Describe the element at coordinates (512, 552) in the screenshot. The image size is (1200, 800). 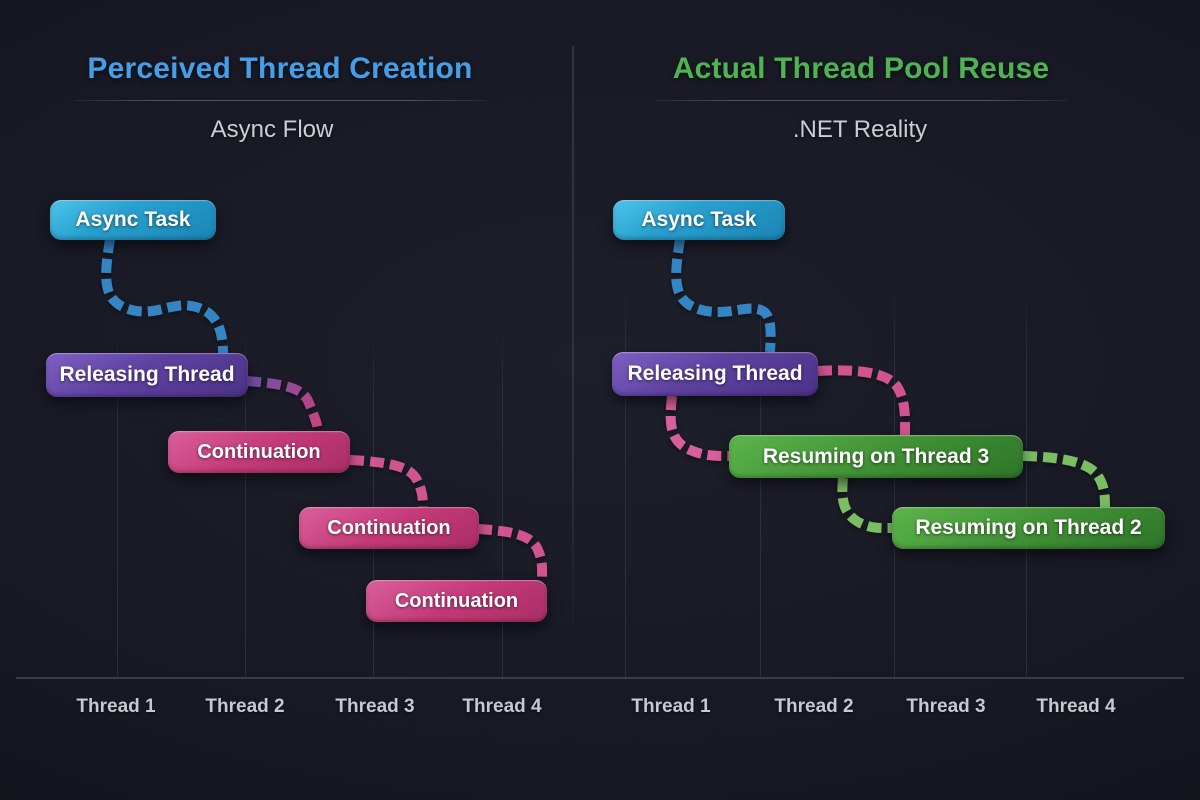
I see `connector-left-cont2-to-cont3` at that location.